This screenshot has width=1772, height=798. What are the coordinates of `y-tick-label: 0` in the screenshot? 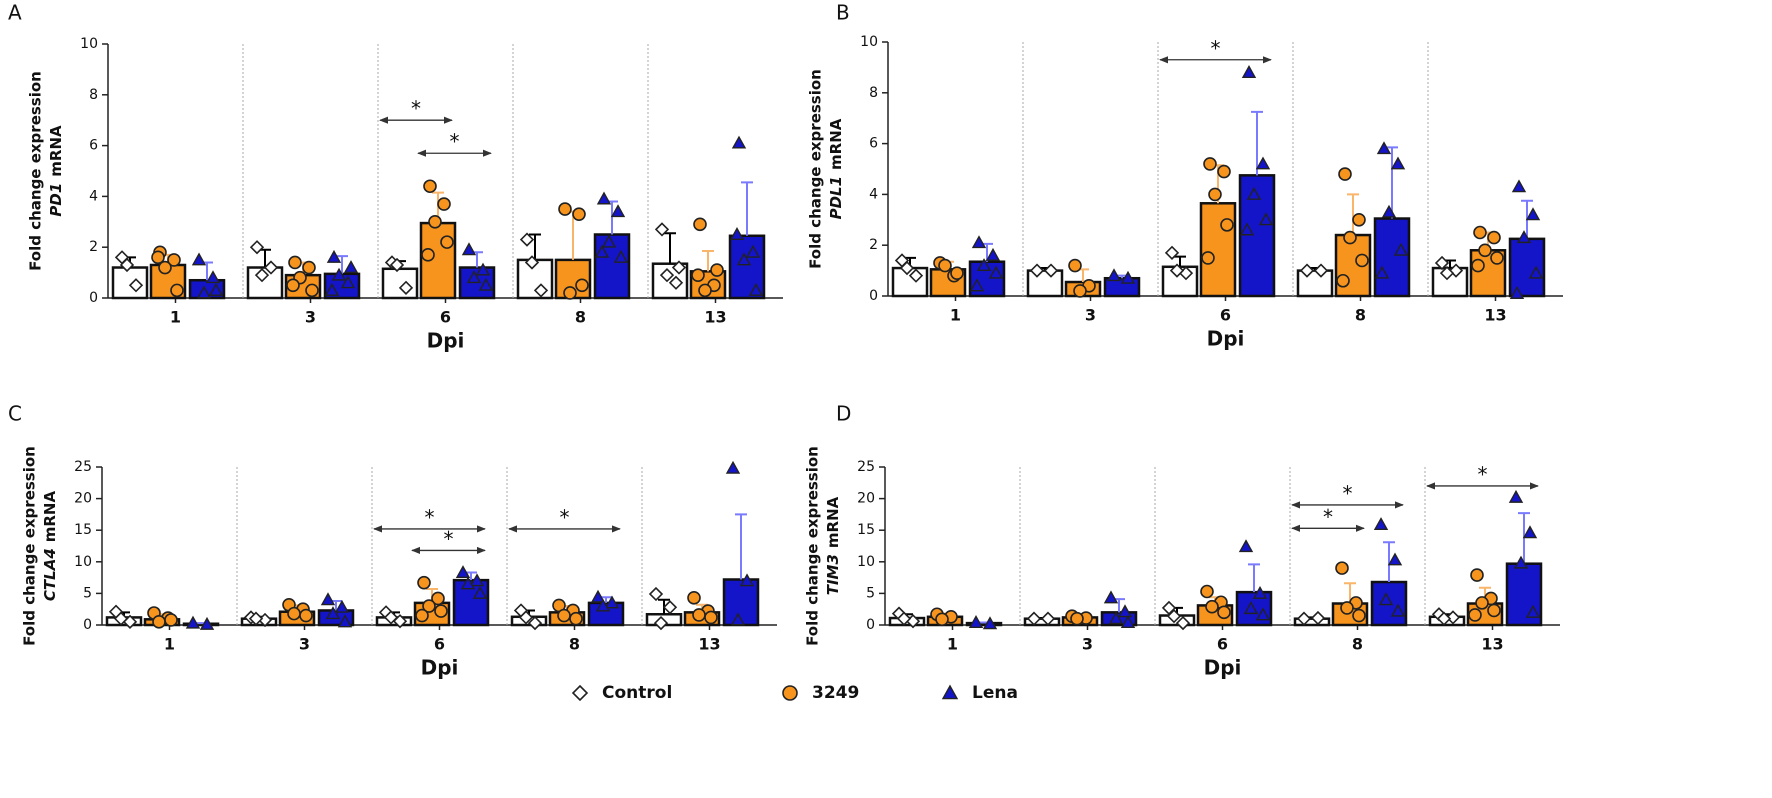 It's located at (873, 296).